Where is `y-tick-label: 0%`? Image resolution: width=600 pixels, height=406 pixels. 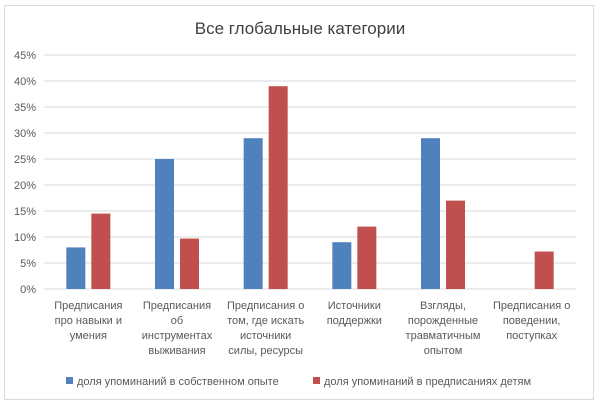 y-tick-label: 0% is located at coordinates (28, 290).